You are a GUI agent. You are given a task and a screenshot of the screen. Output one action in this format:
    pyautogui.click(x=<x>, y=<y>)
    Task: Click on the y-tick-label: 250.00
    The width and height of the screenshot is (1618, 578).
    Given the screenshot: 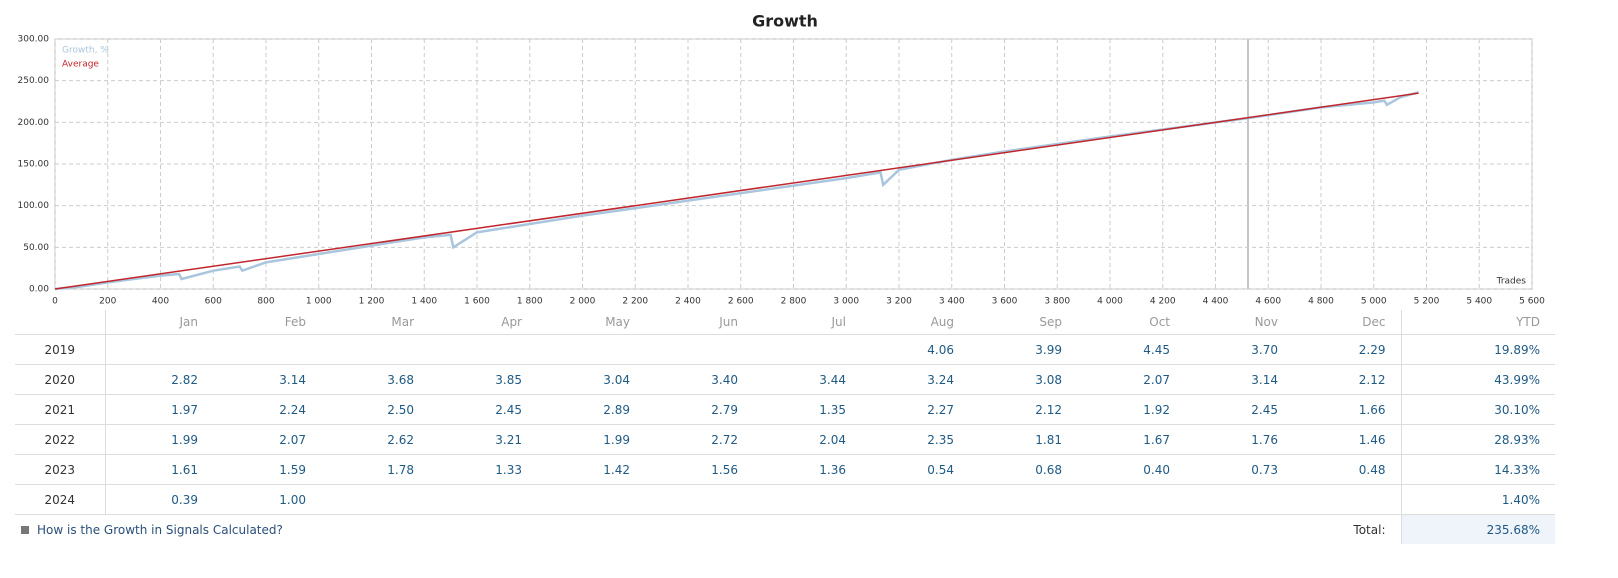 What is the action you would take?
    pyautogui.click(x=34, y=81)
    